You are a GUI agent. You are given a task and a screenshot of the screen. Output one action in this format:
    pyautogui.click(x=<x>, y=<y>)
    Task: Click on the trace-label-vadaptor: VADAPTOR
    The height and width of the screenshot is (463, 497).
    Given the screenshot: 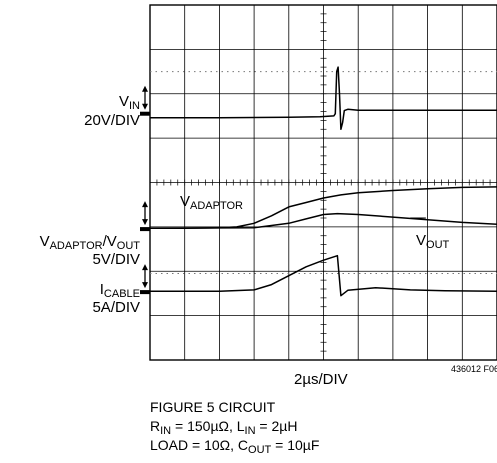 What is the action you would take?
    pyautogui.click(x=211, y=202)
    